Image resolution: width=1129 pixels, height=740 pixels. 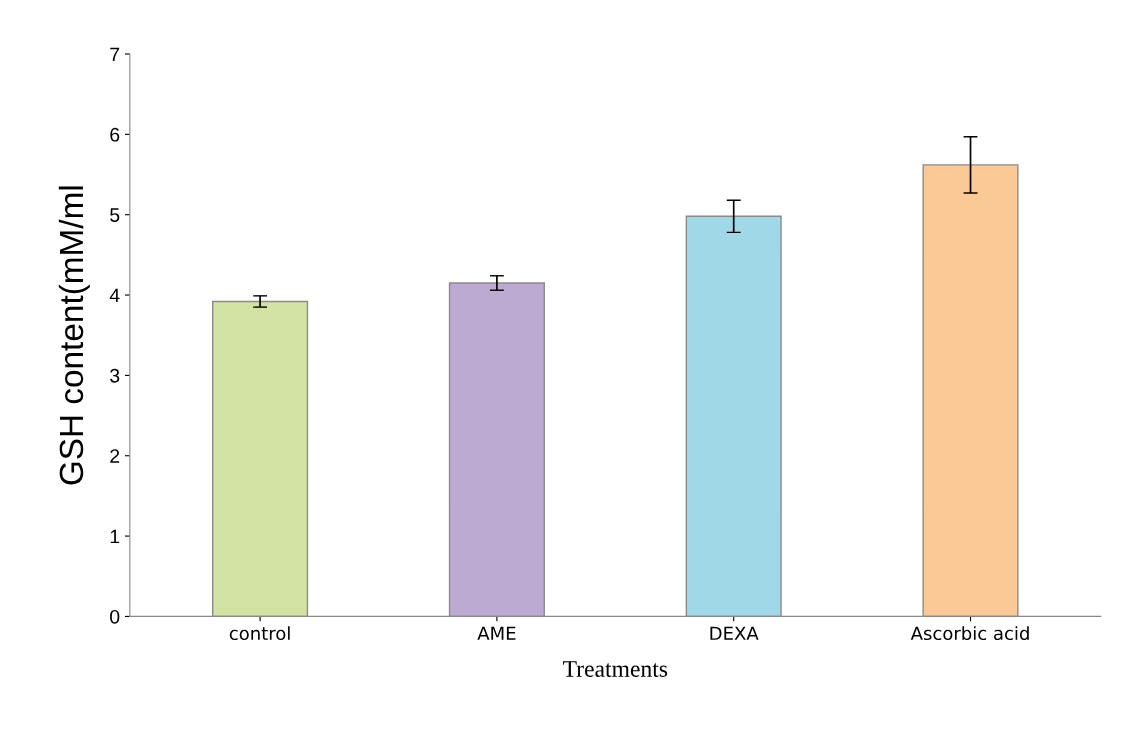 What do you see at coordinates (115, 375) in the screenshot?
I see `y-tick-label: 3` at bounding box center [115, 375].